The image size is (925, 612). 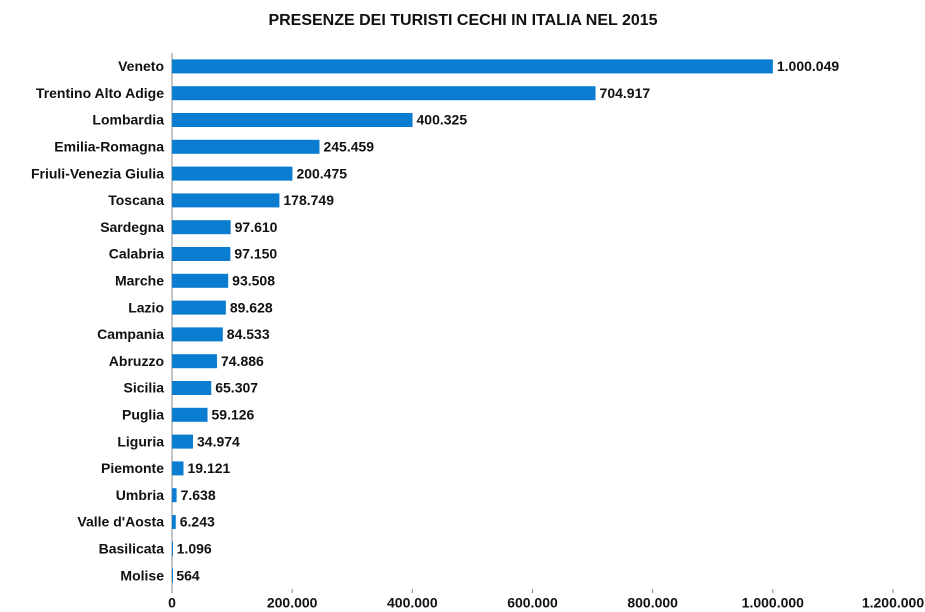 What do you see at coordinates (893, 603) in the screenshot?
I see `x-tick-label: 1.200.000` at bounding box center [893, 603].